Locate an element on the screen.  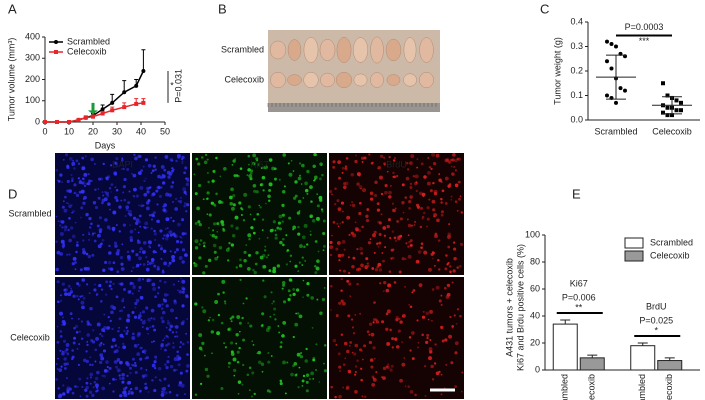
p-value: P=0.006 is located at coordinates (579, 297).